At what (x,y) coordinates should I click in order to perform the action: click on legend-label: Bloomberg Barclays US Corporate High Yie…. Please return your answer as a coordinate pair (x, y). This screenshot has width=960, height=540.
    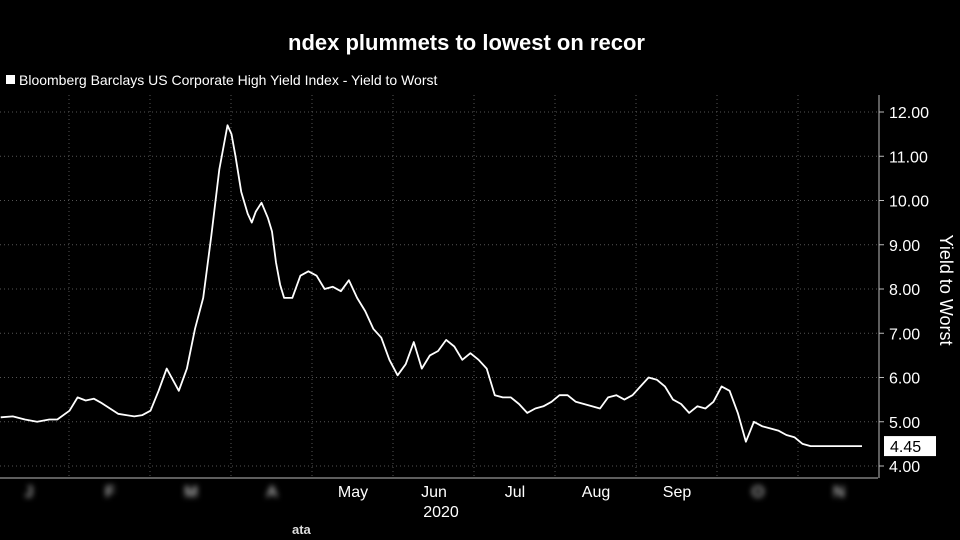
    Looking at the image, I should click on (228, 80).